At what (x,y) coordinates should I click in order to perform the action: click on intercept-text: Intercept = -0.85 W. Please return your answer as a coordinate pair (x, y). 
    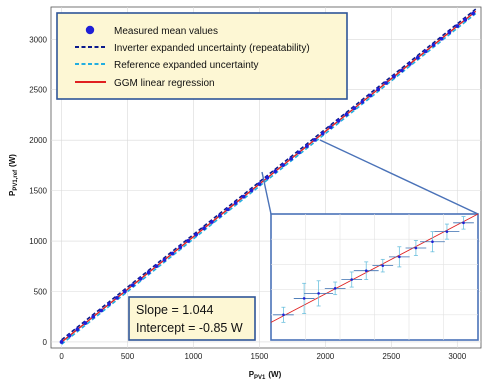
    Looking at the image, I should click on (189, 328).